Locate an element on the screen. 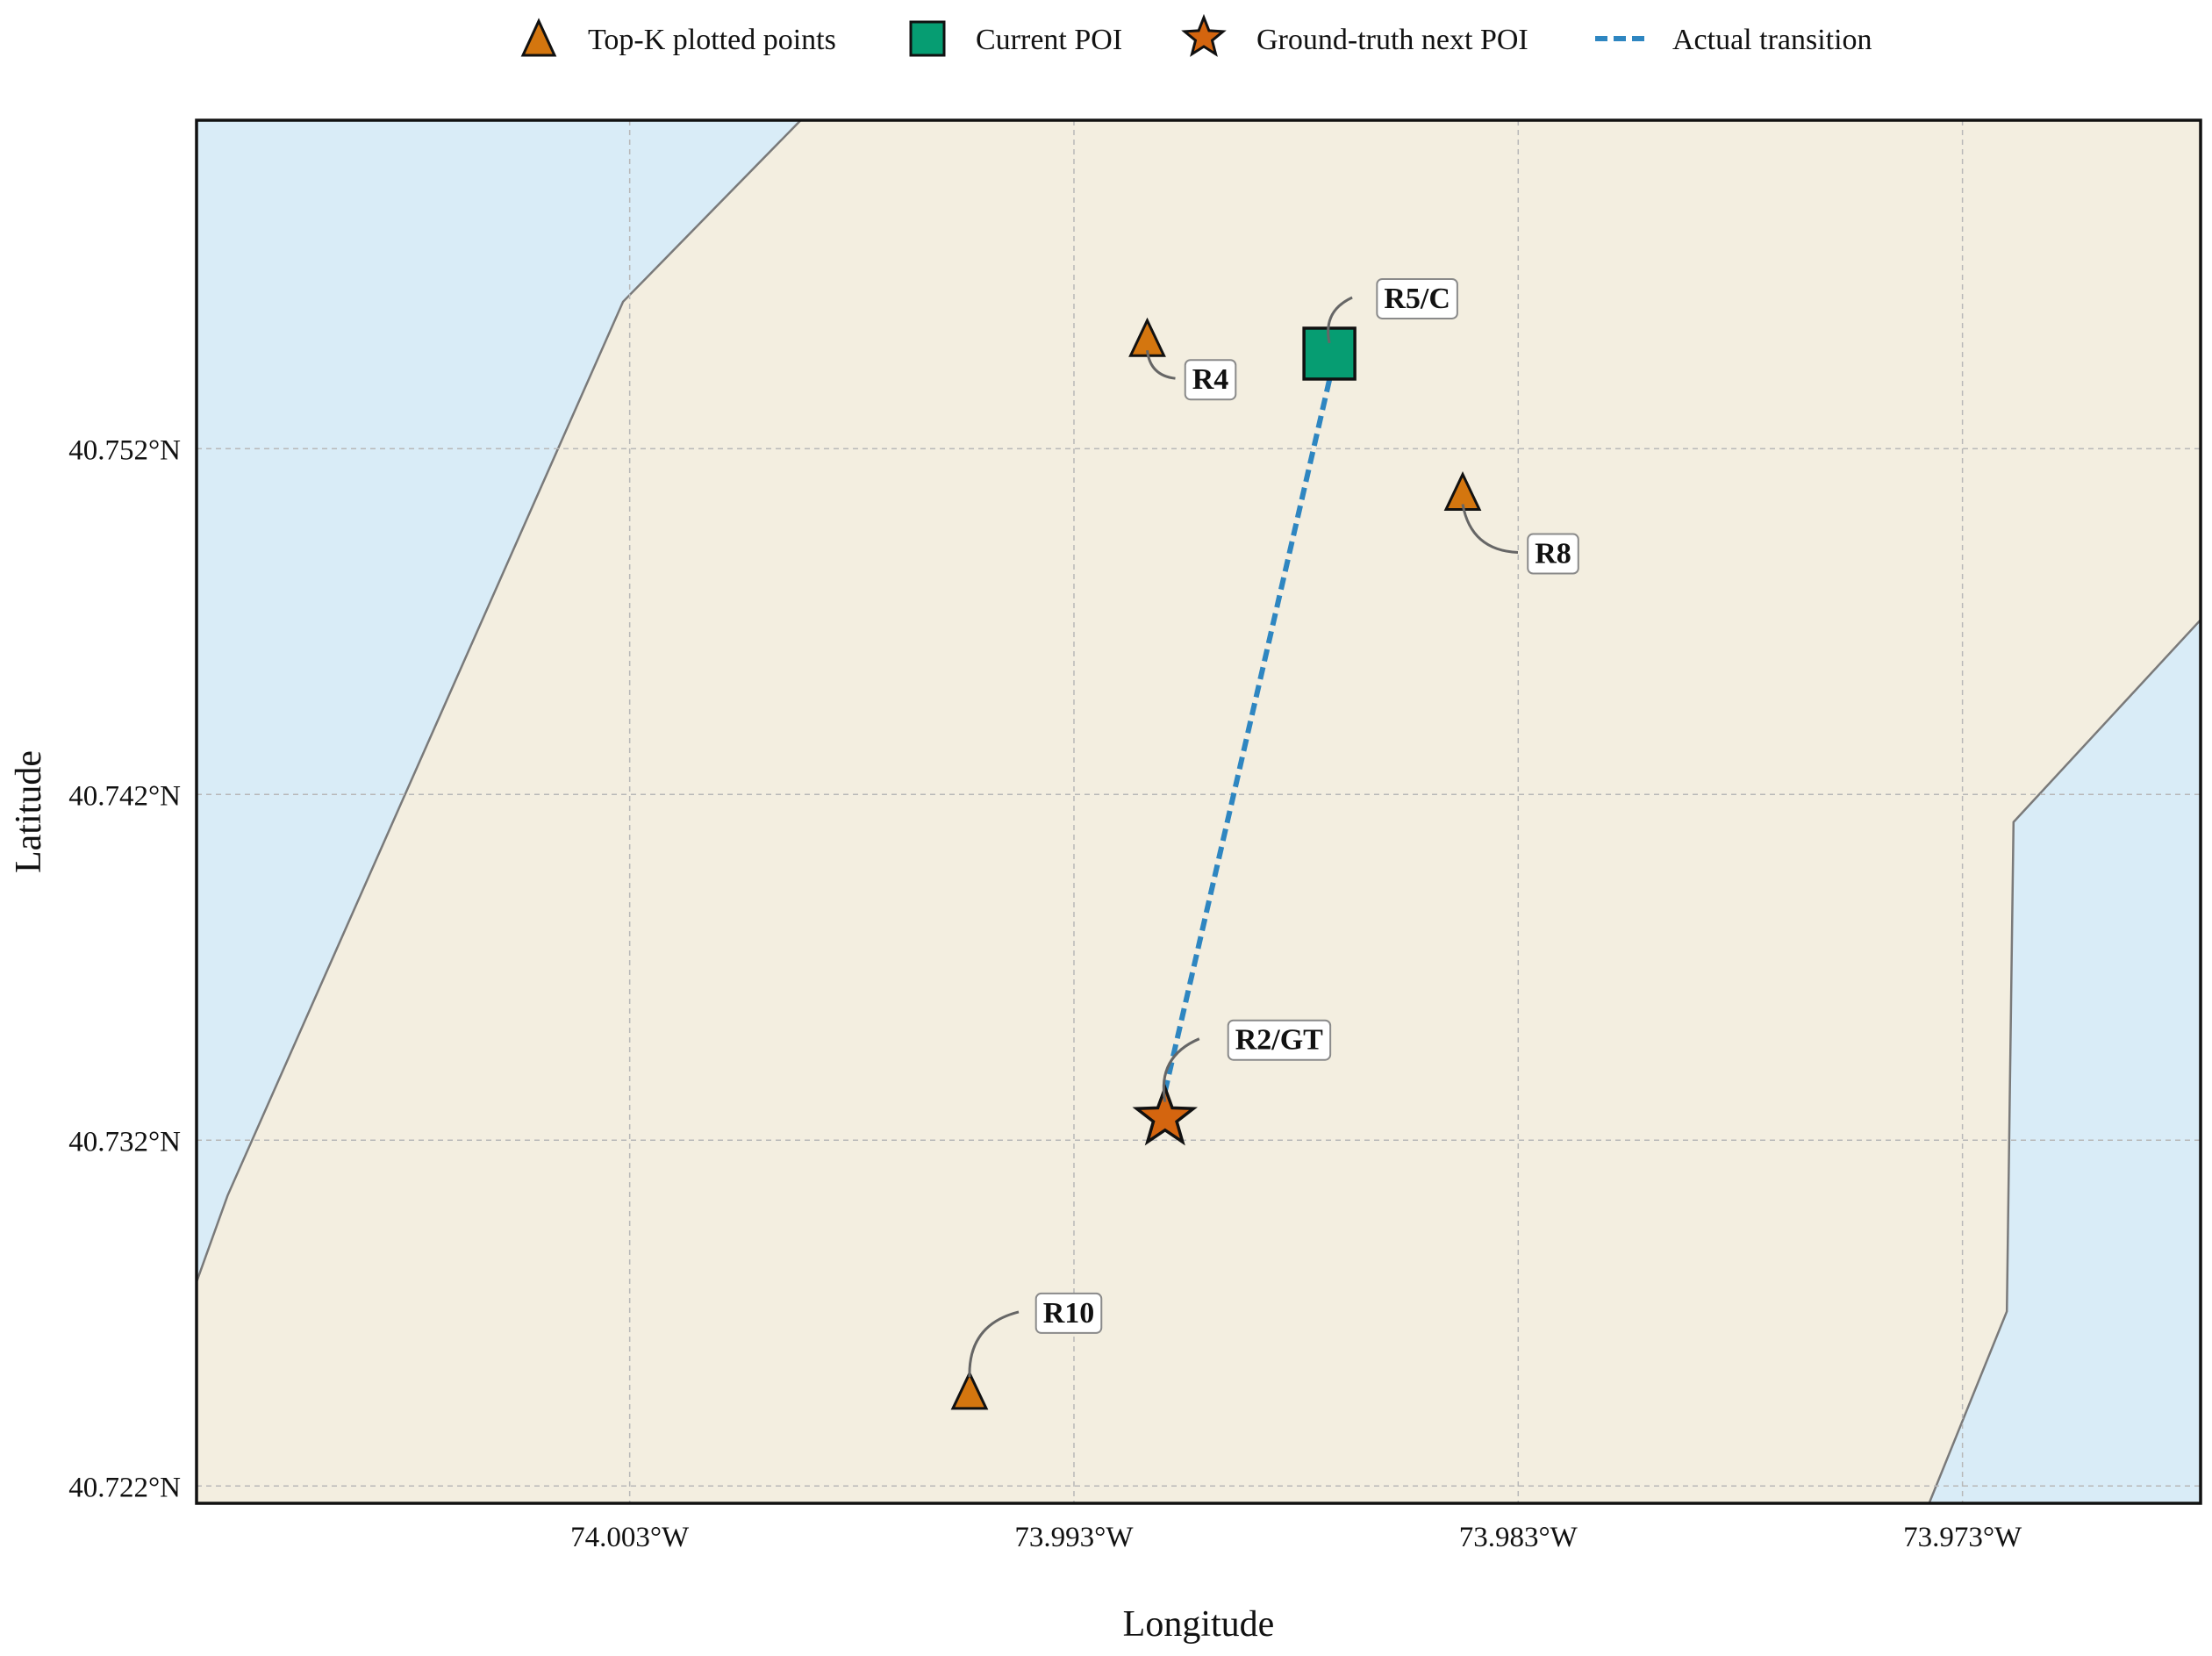 The width and height of the screenshot is (2212, 1656). legend-item-ground-truth: Ground-truth next POI is located at coordinates (1354, 35).